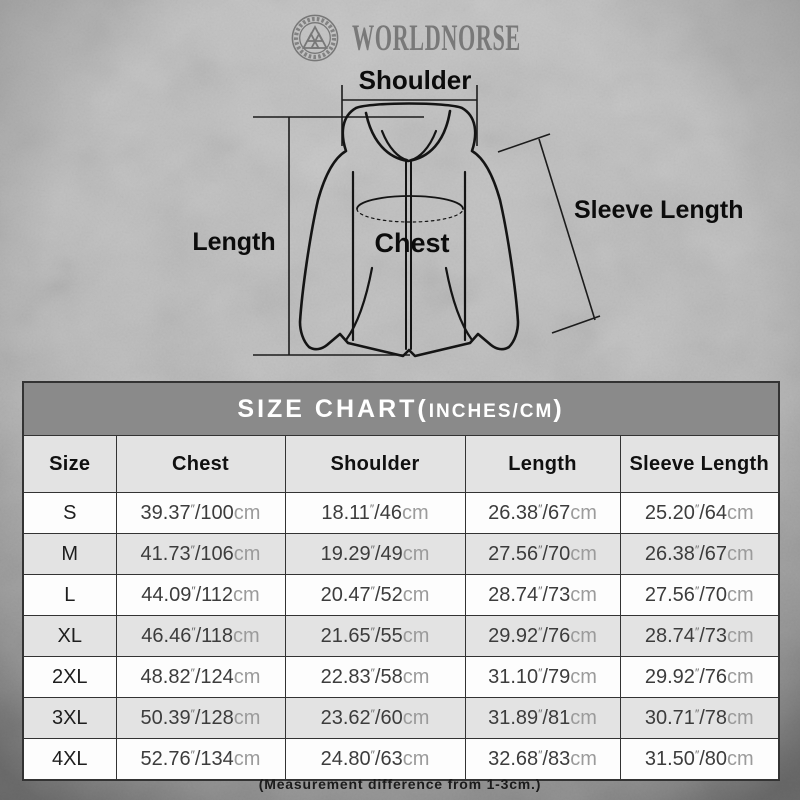 The width and height of the screenshot is (800, 800). I want to click on chest-cell: 52.76″/134cm, so click(200, 759).